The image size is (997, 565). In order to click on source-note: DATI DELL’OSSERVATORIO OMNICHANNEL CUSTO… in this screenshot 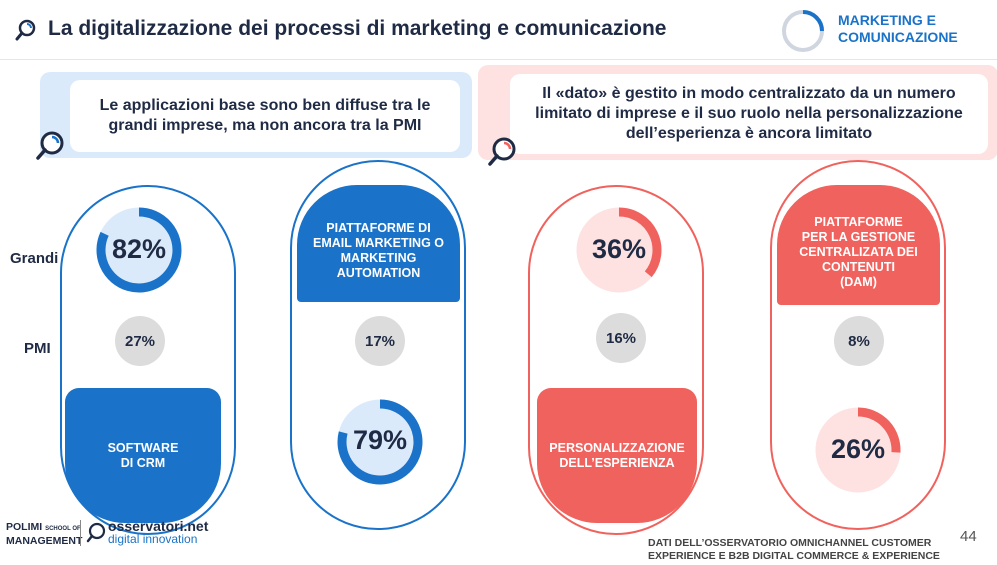, I will do `click(794, 549)`.